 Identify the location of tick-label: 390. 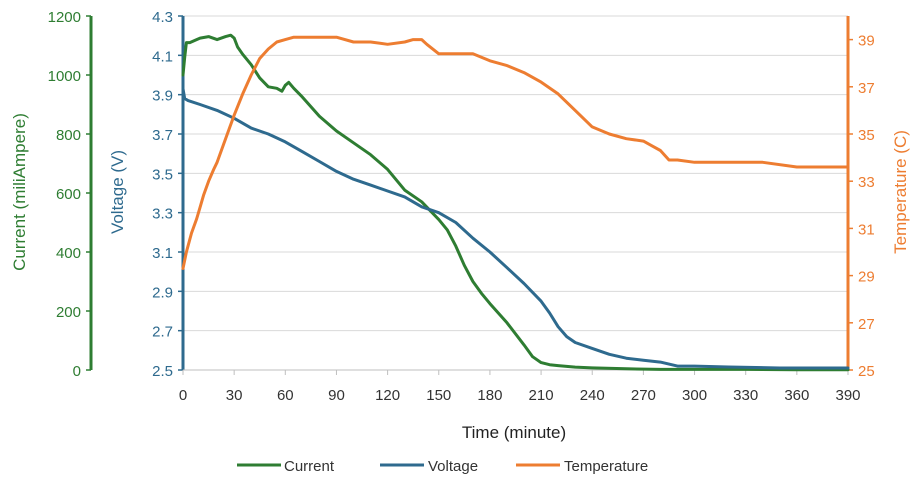
(847, 395).